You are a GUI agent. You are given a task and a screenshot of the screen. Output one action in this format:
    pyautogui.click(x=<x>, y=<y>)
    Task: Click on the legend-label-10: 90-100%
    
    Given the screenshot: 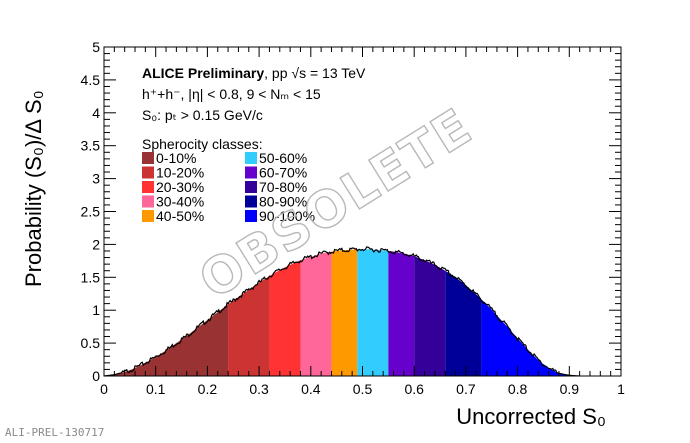 What is the action you would take?
    pyautogui.click(x=287, y=216)
    